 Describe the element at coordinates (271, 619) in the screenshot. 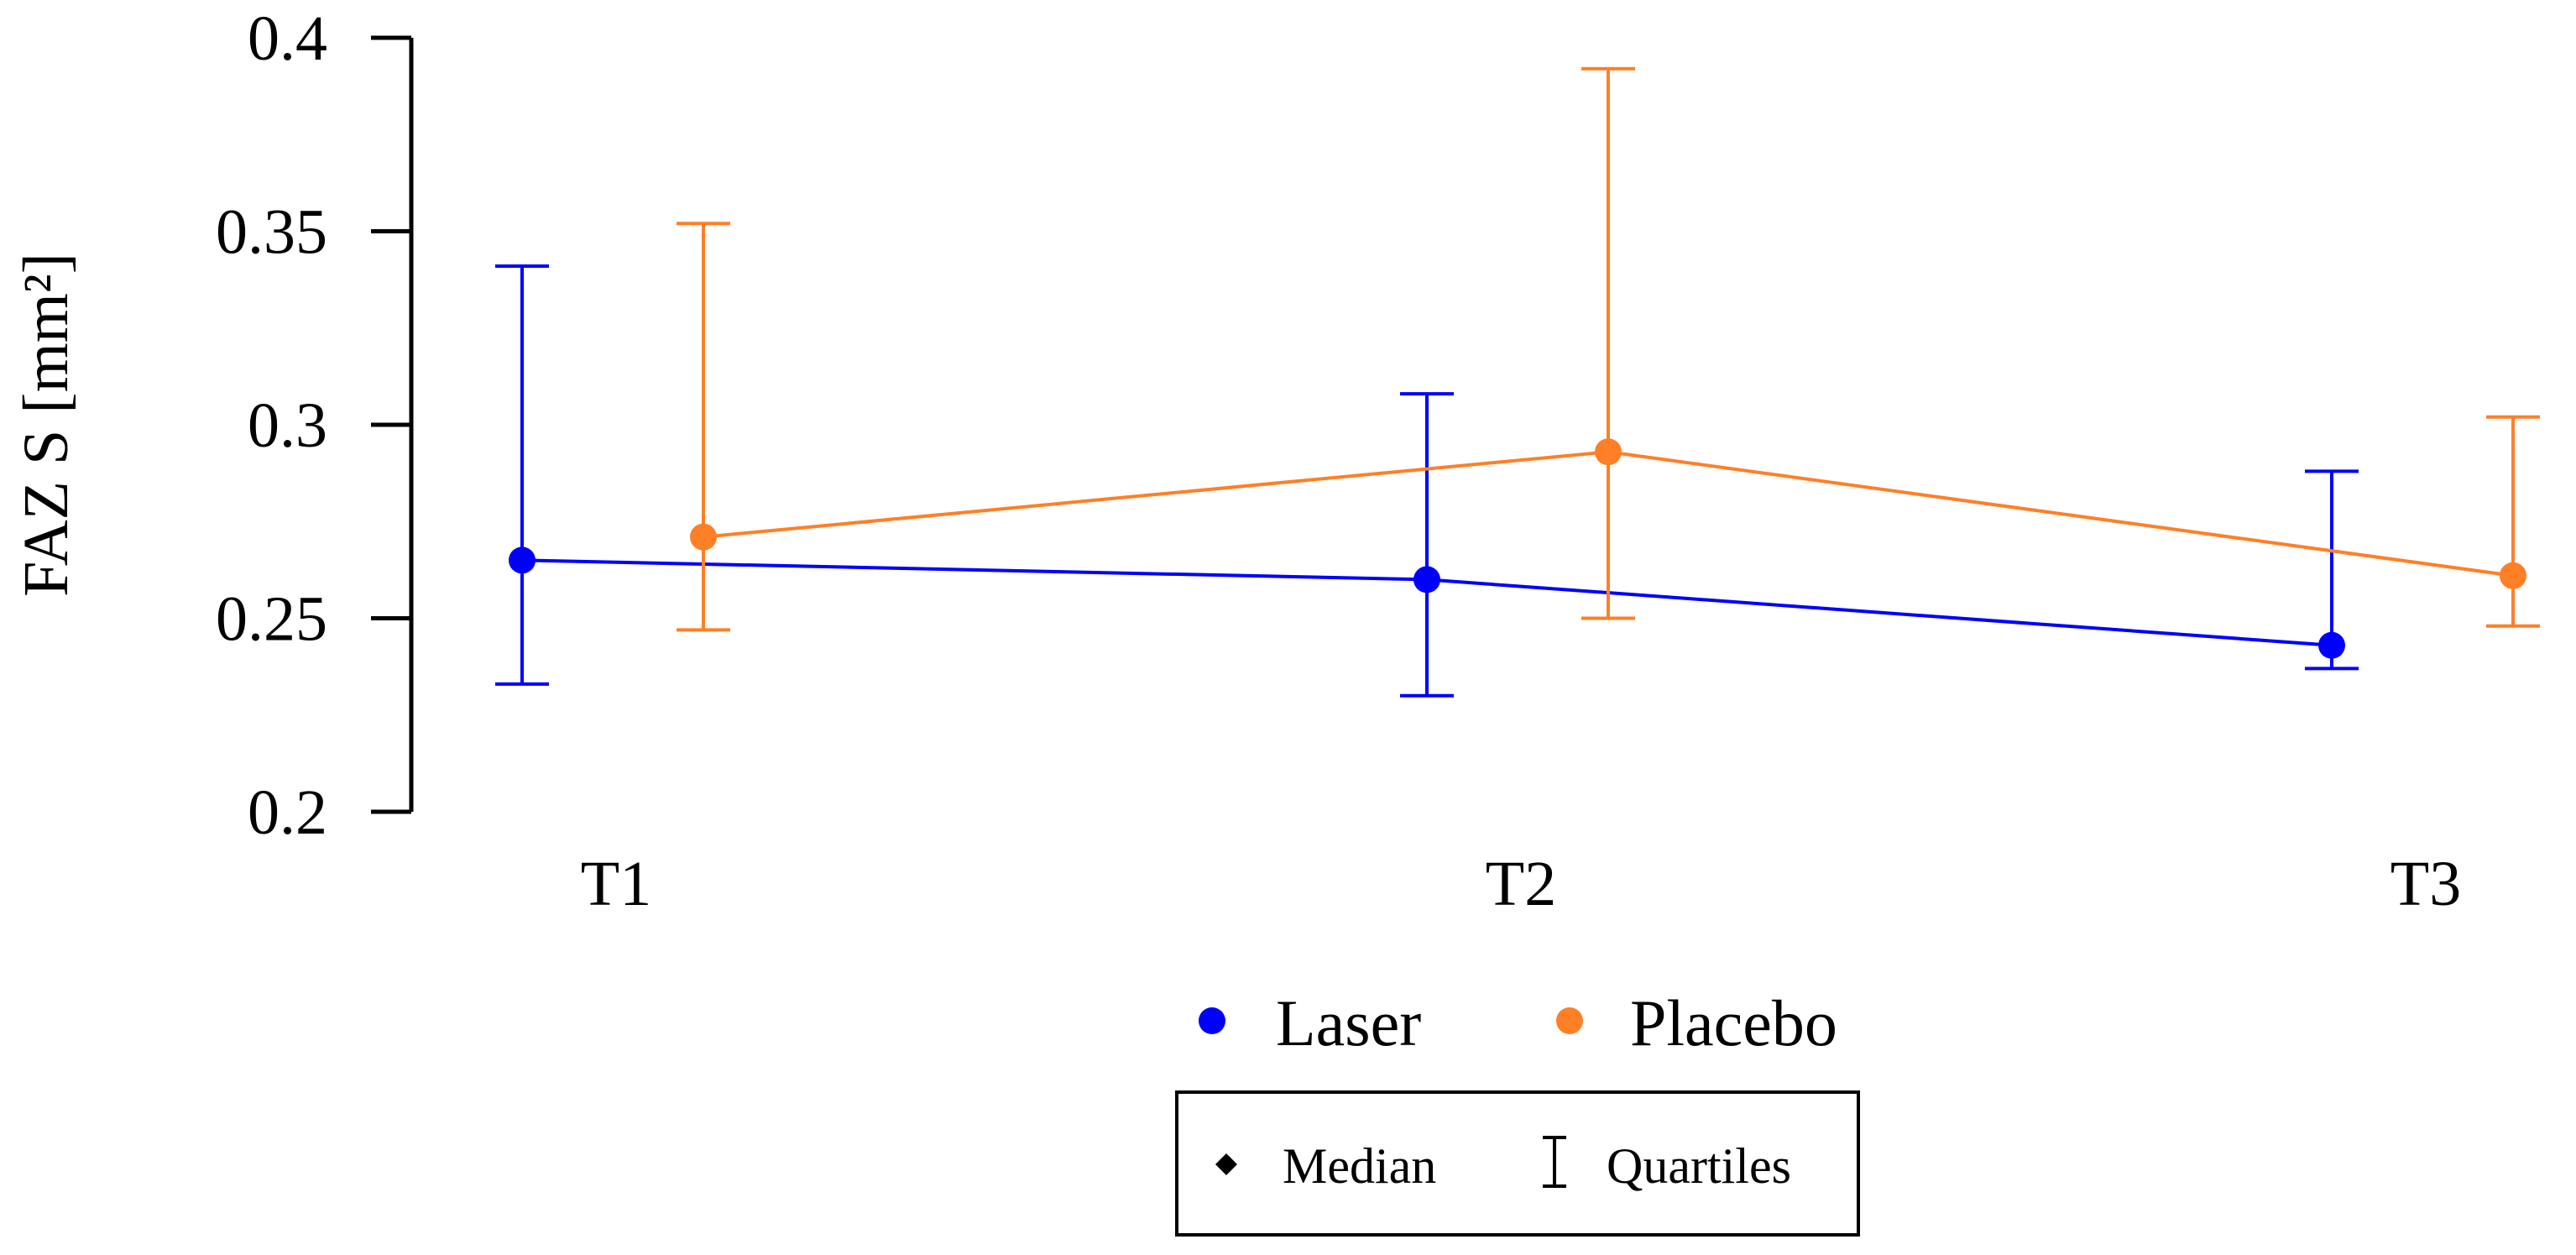

I see `y-tick-label: 0.25` at that location.